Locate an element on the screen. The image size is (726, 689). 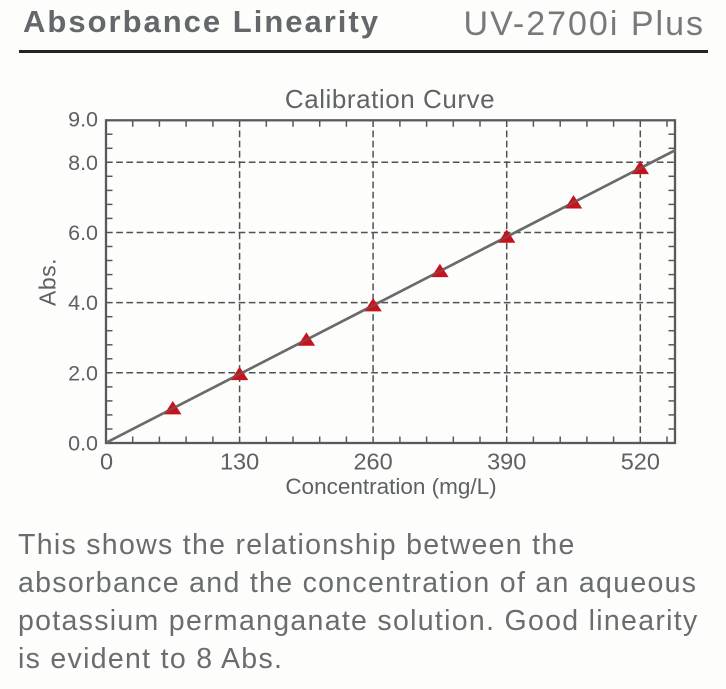
svg-text: Concentration (mg/L) is located at coordinates (390, 486).